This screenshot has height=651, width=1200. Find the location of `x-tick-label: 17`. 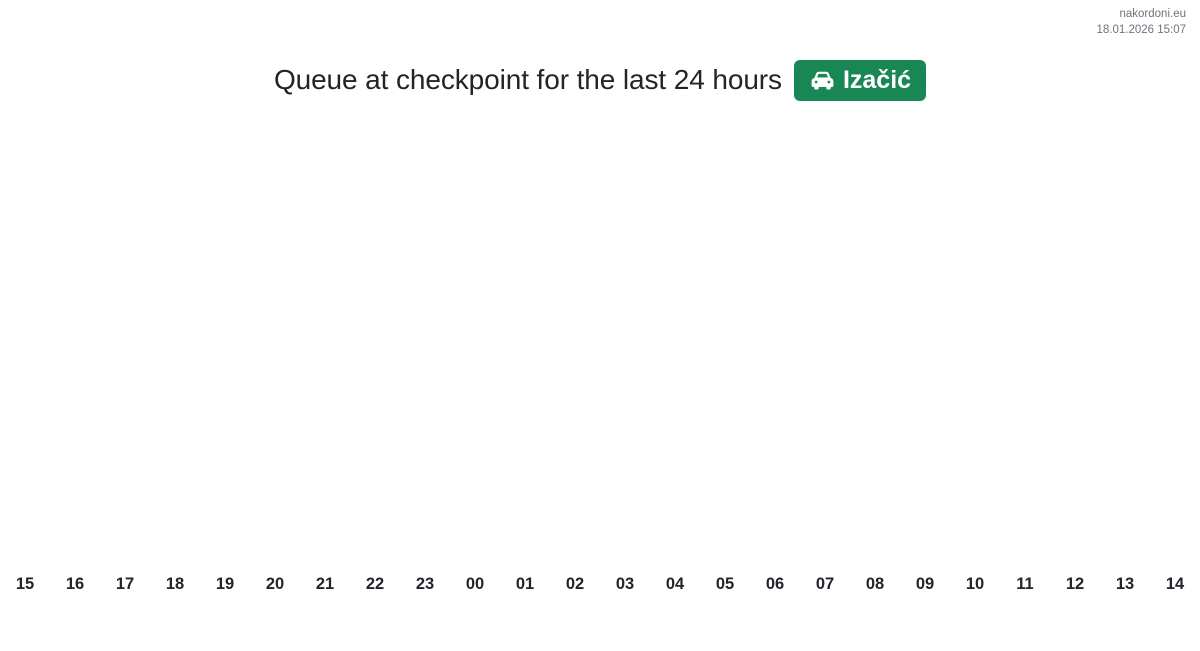

x-tick-label: 17 is located at coordinates (125, 583).